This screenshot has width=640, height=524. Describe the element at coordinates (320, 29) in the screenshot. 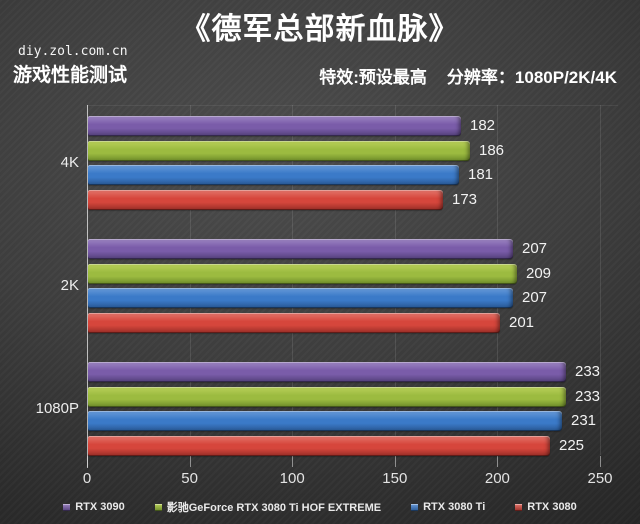

I see `page-title: 《德军总部新血脉》` at that location.